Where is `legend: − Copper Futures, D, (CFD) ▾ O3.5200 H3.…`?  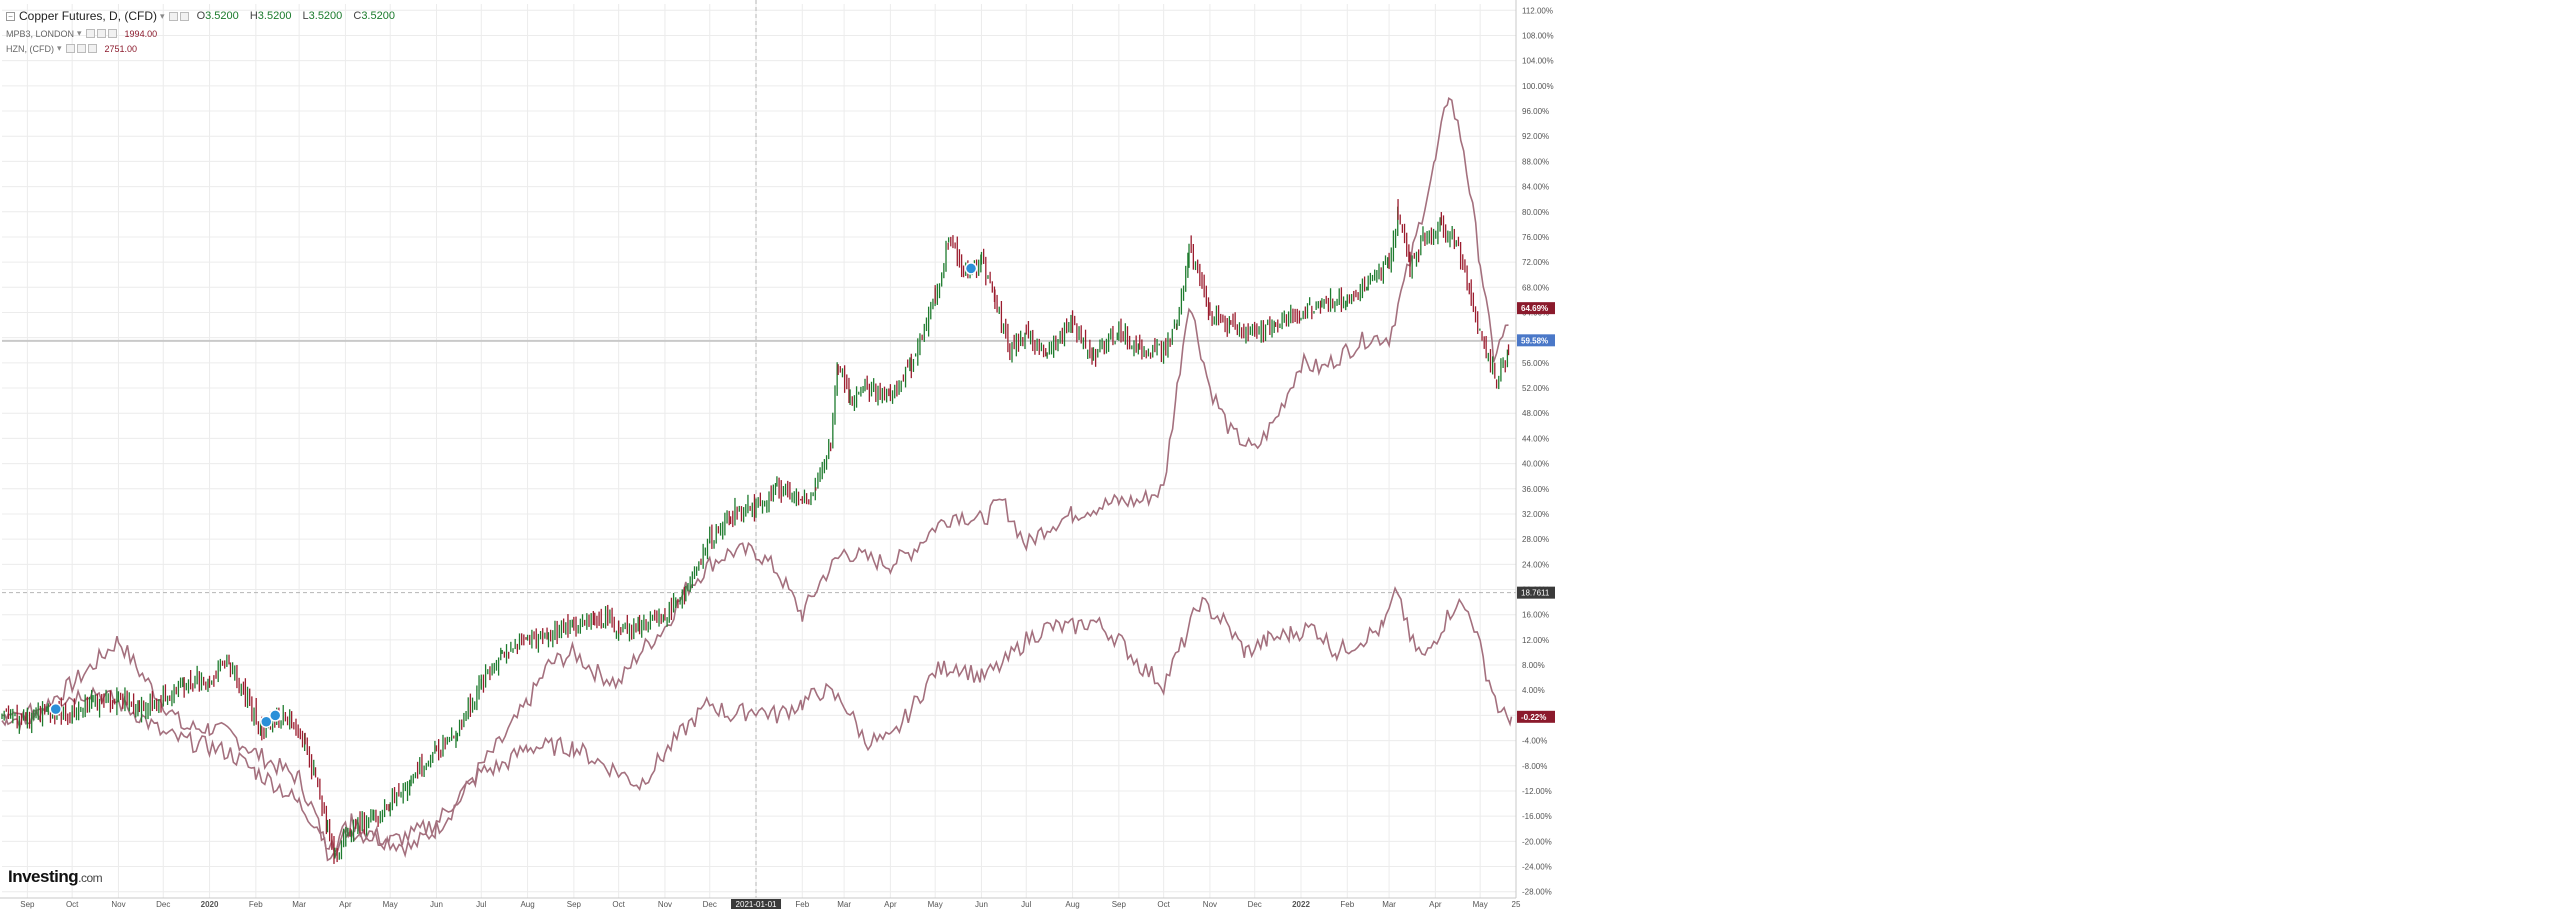 legend: − Copper Futures, D, (CFD) ▾ O3.5200 H3.… is located at coordinates (204, 31).